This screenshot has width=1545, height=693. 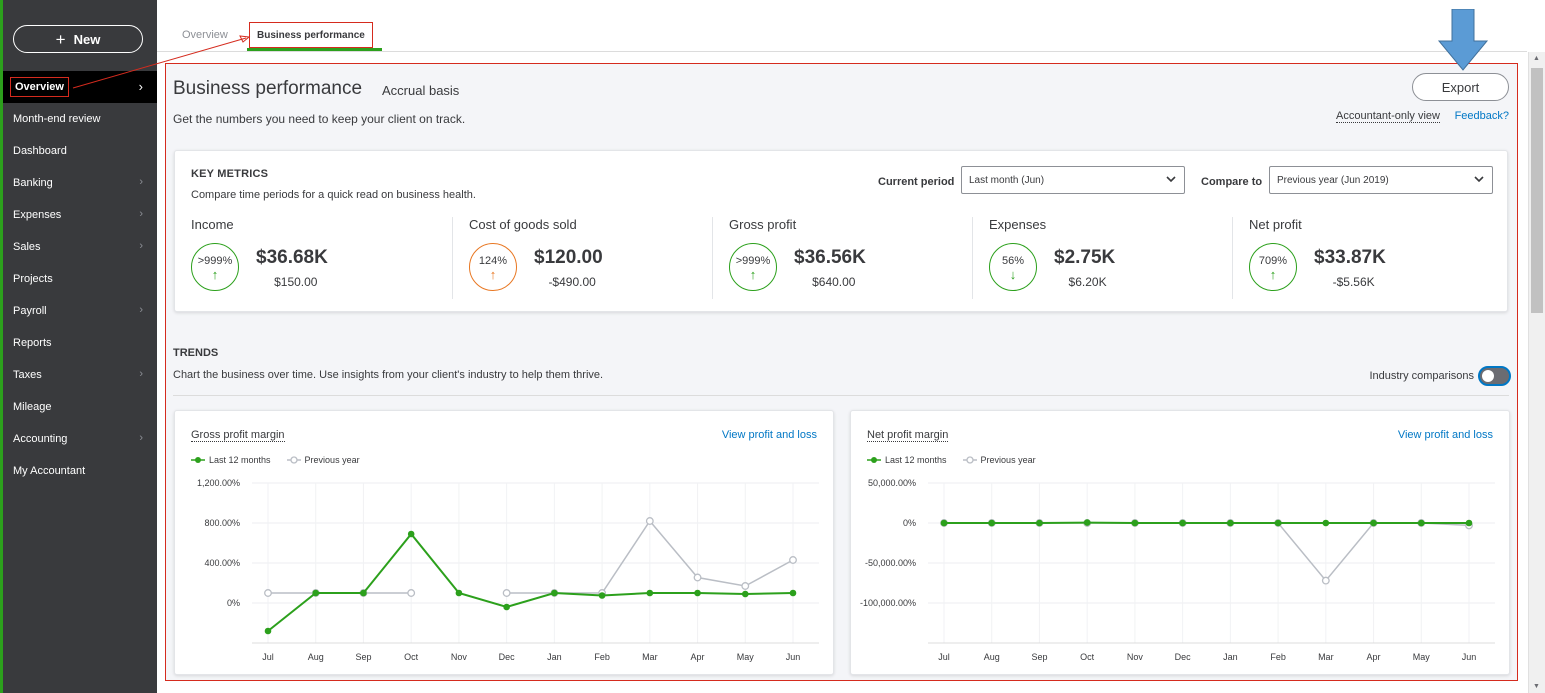 What do you see at coordinates (80, 279) in the screenshot?
I see `sidebar-item-projects: Projects` at bounding box center [80, 279].